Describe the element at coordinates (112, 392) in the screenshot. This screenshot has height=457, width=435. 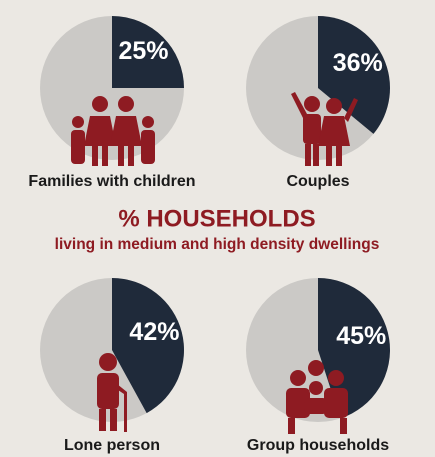
I see `person-icon` at that location.